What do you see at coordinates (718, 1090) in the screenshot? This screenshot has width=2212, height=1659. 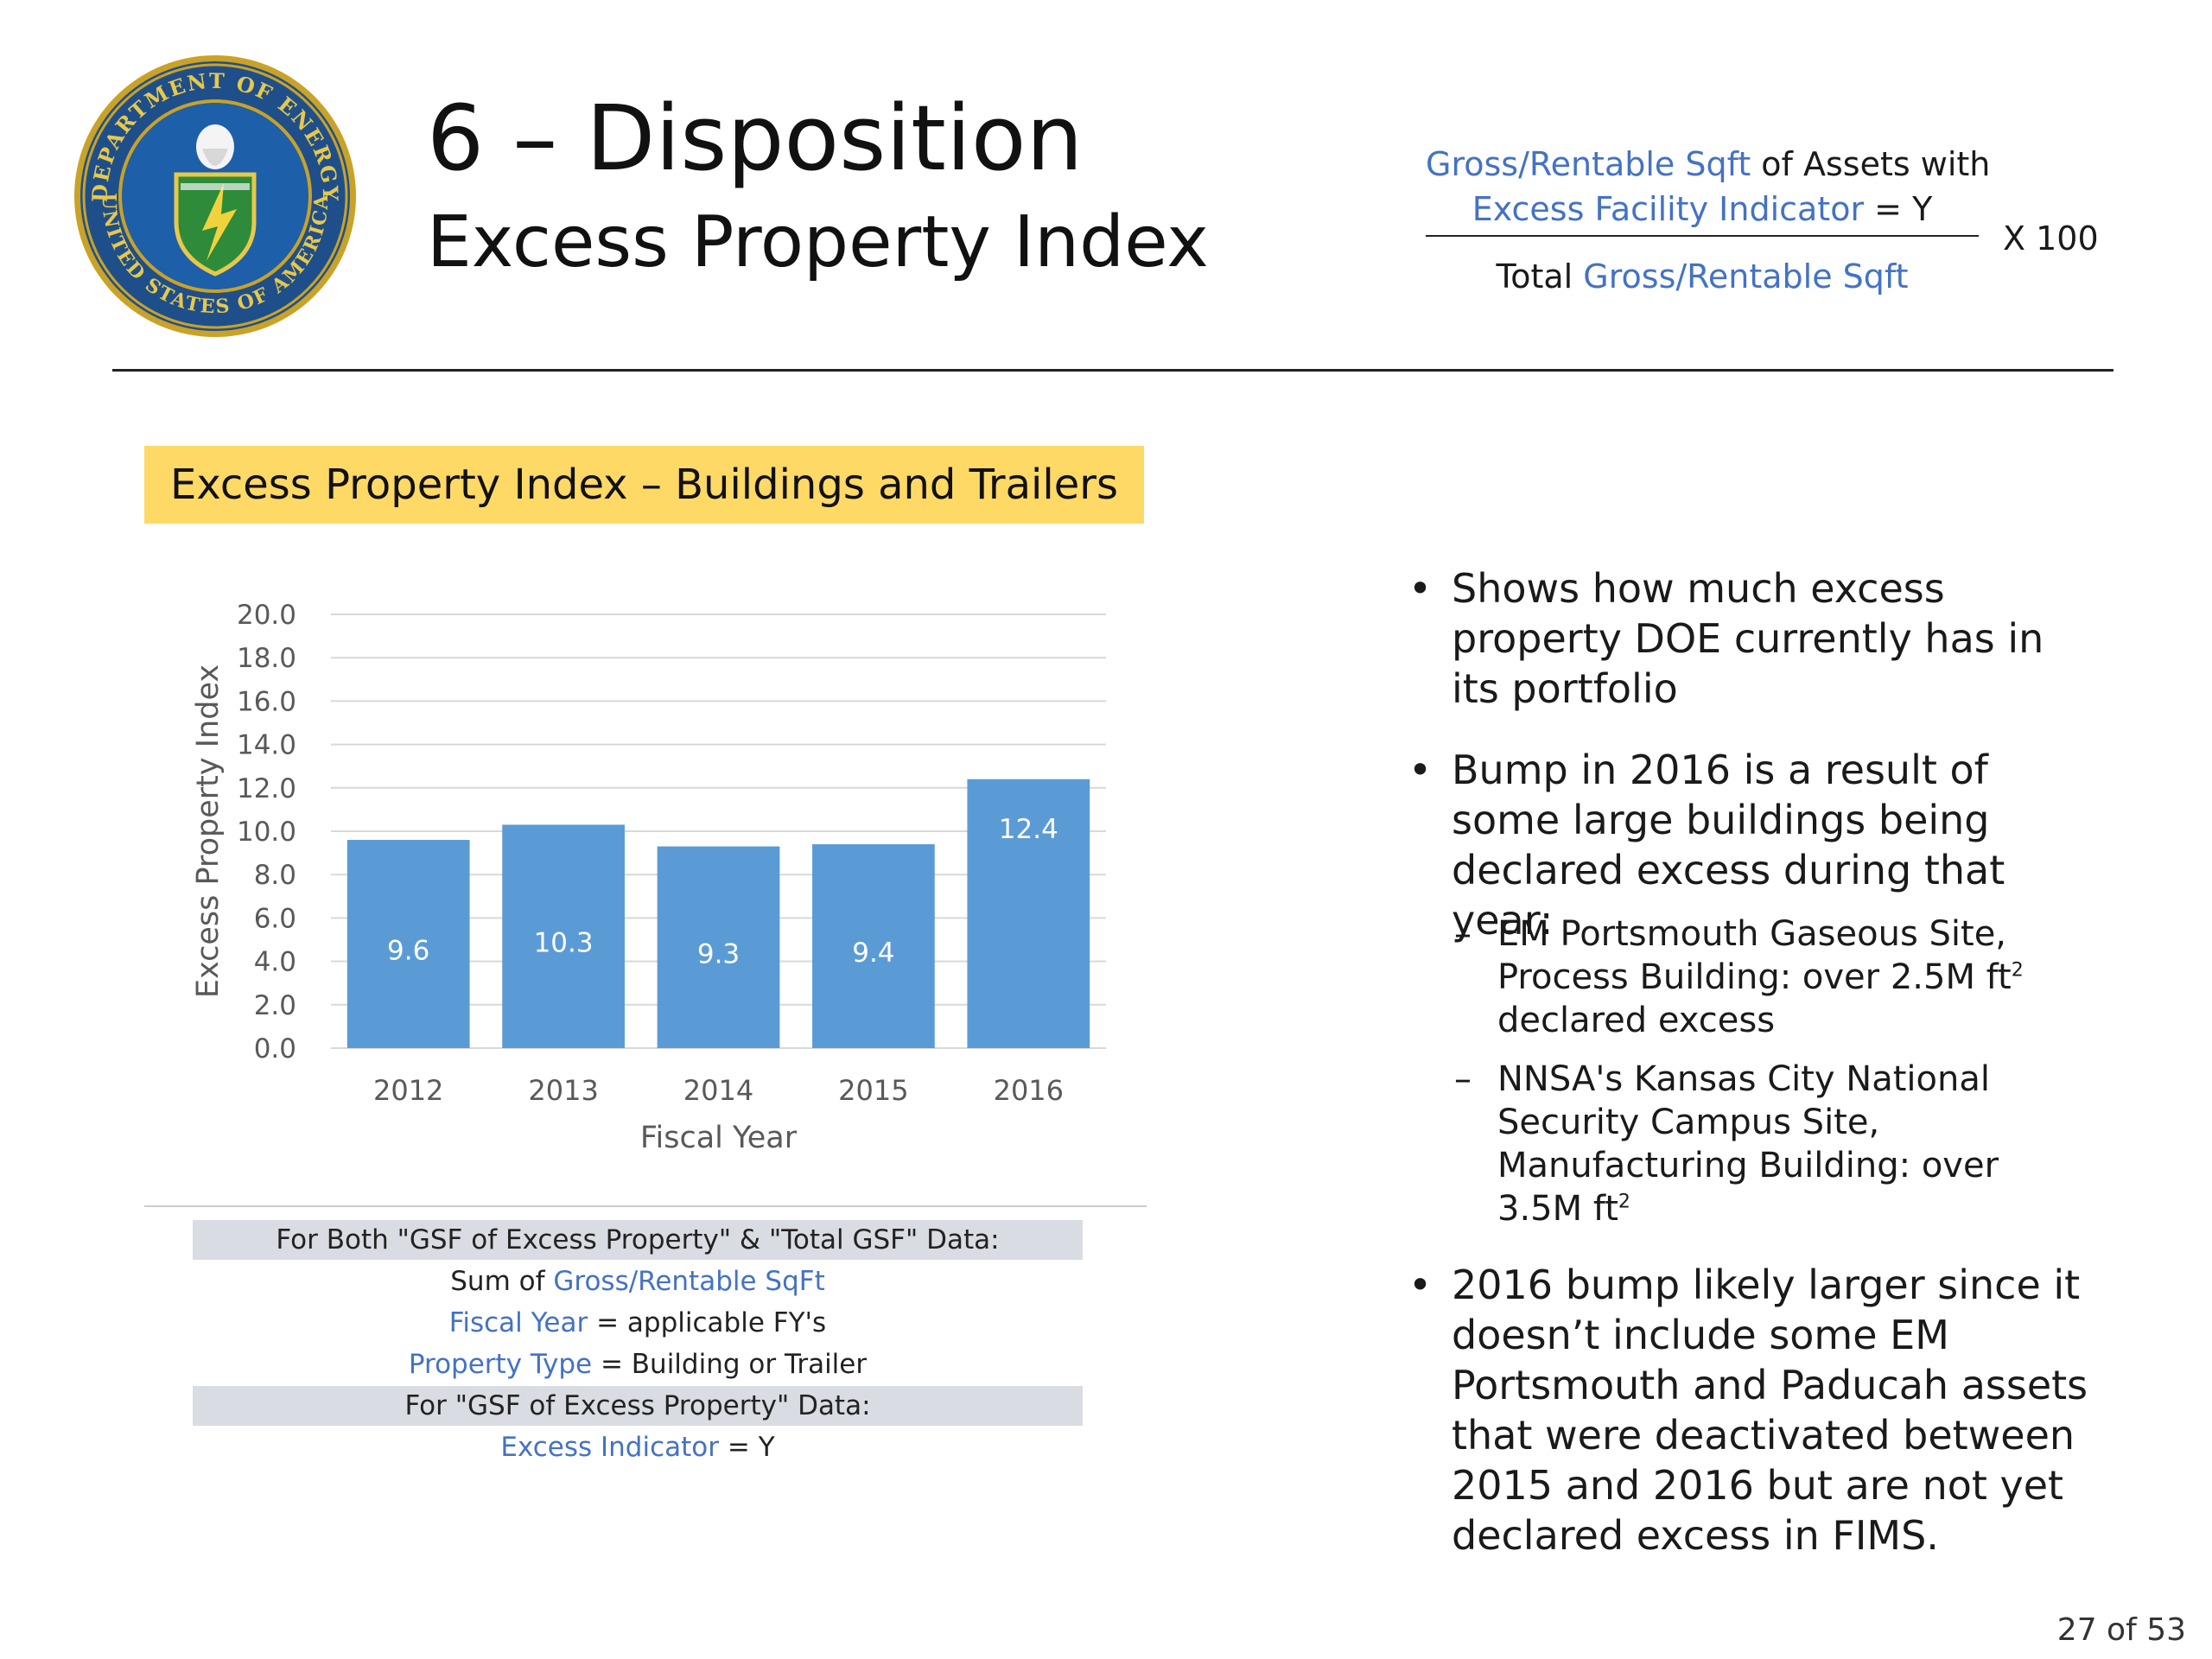 I see `x-tick-label: 2014` at bounding box center [718, 1090].